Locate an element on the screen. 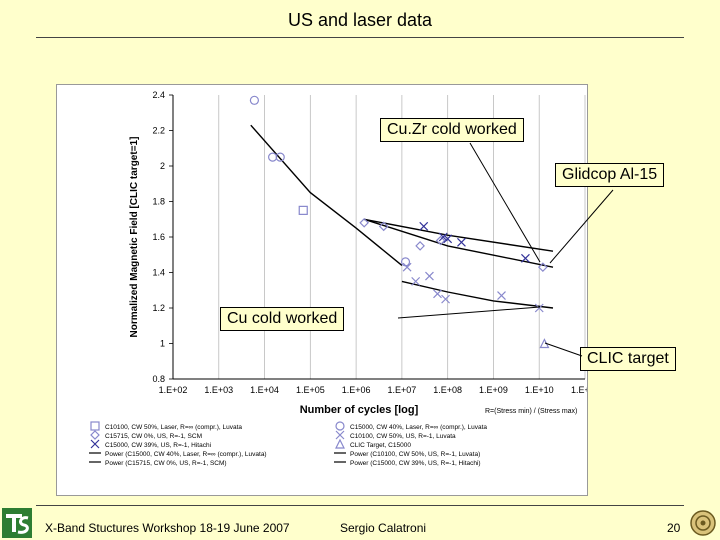 This screenshot has height=540, width=720. x-tick-label: 1.E+06 is located at coordinates (356, 390).